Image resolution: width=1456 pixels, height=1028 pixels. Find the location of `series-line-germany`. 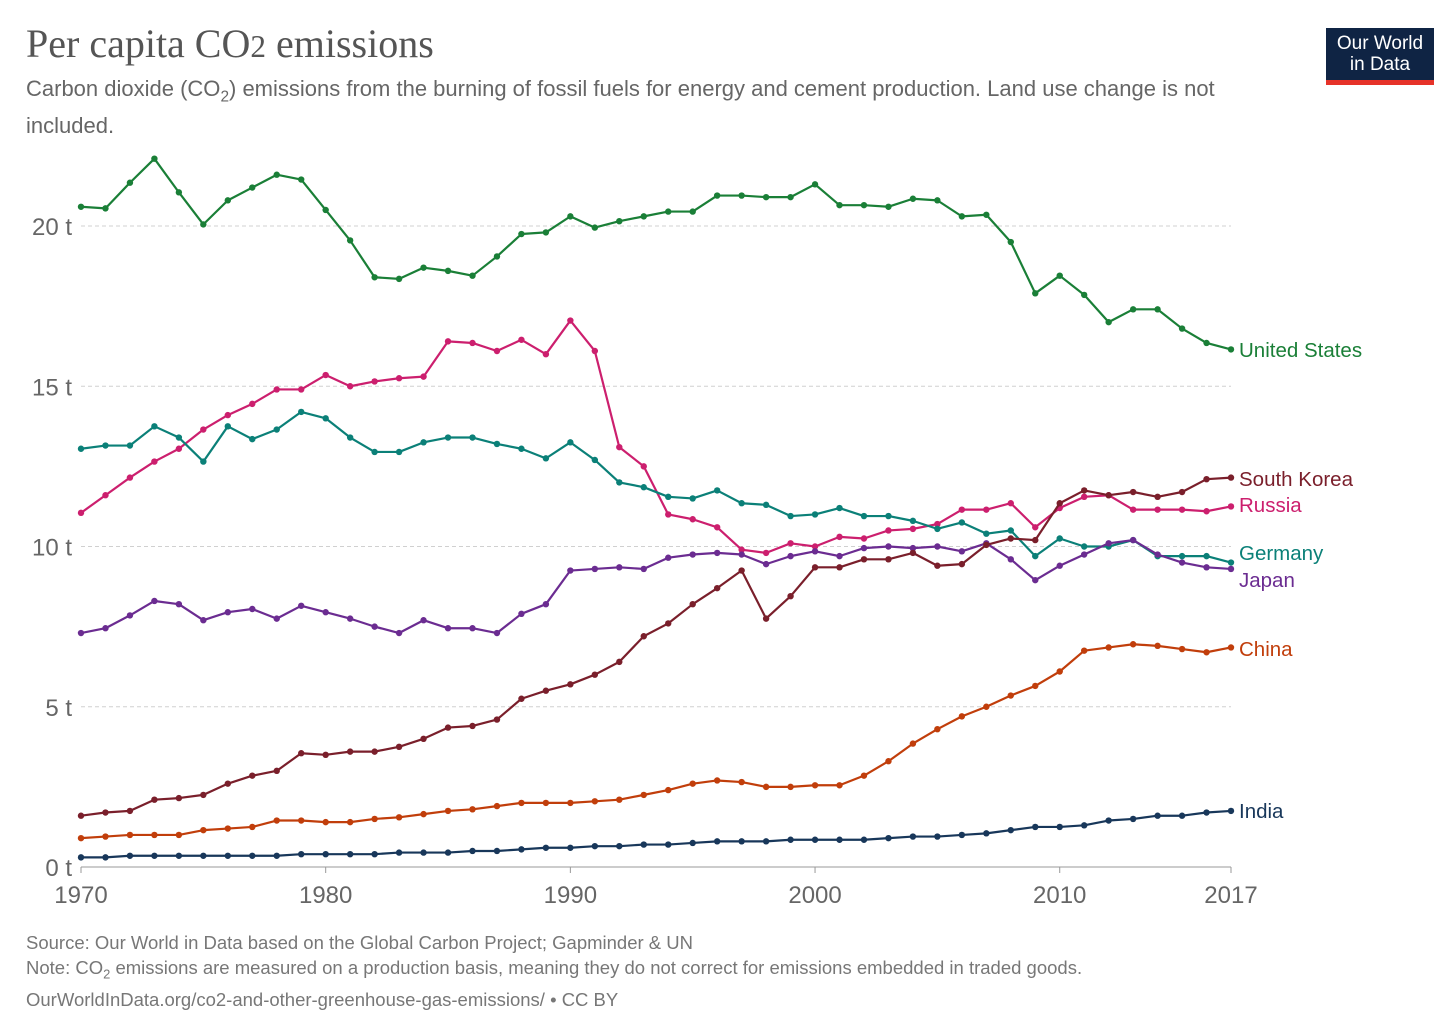

series-line-germany is located at coordinates (656, 487).